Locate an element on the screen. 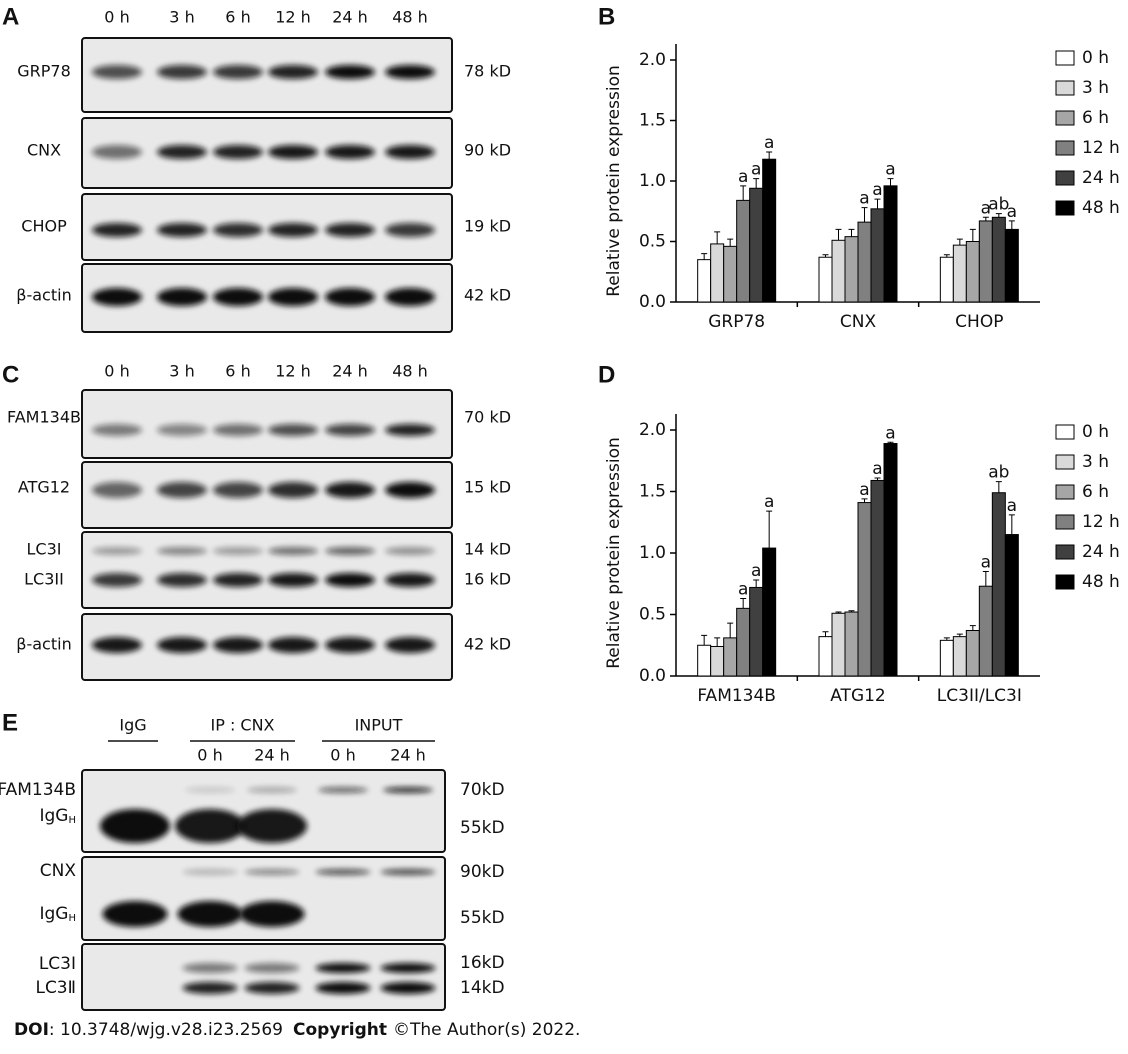 This screenshot has height=1054, width=1128. legend-label: 24 h is located at coordinates (1101, 178).